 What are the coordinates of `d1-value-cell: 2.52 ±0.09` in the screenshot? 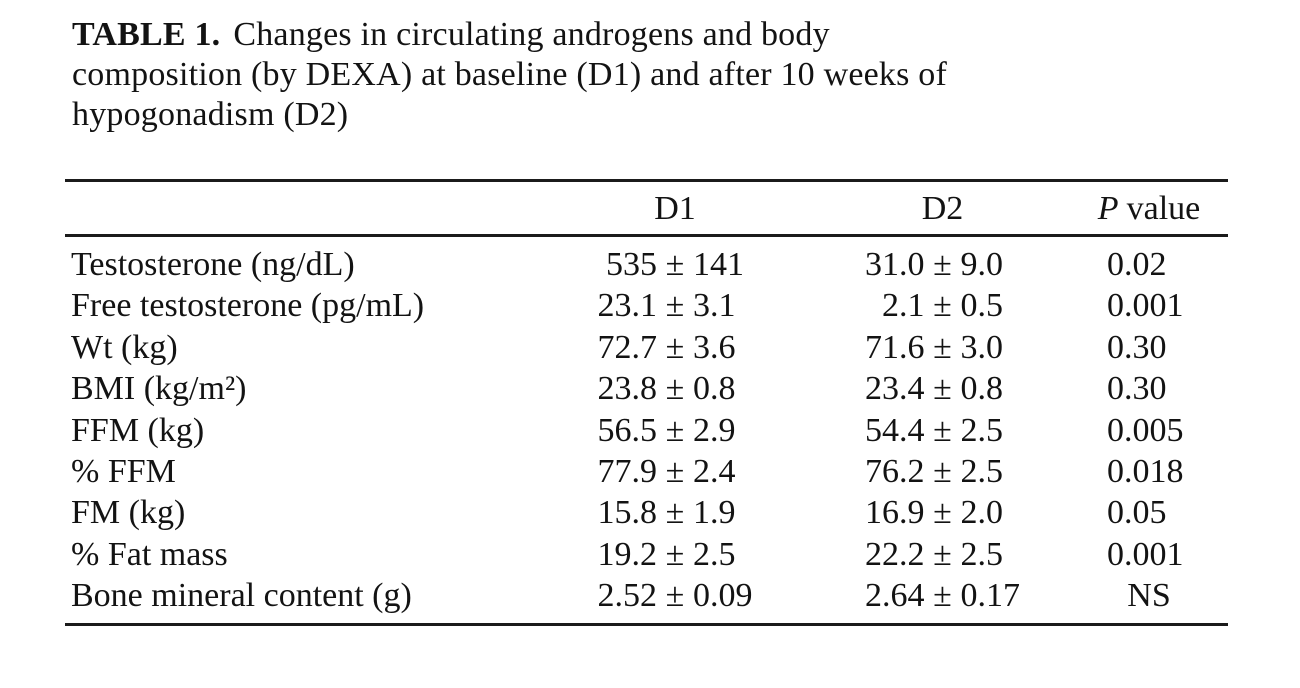 It's located at (675, 595).